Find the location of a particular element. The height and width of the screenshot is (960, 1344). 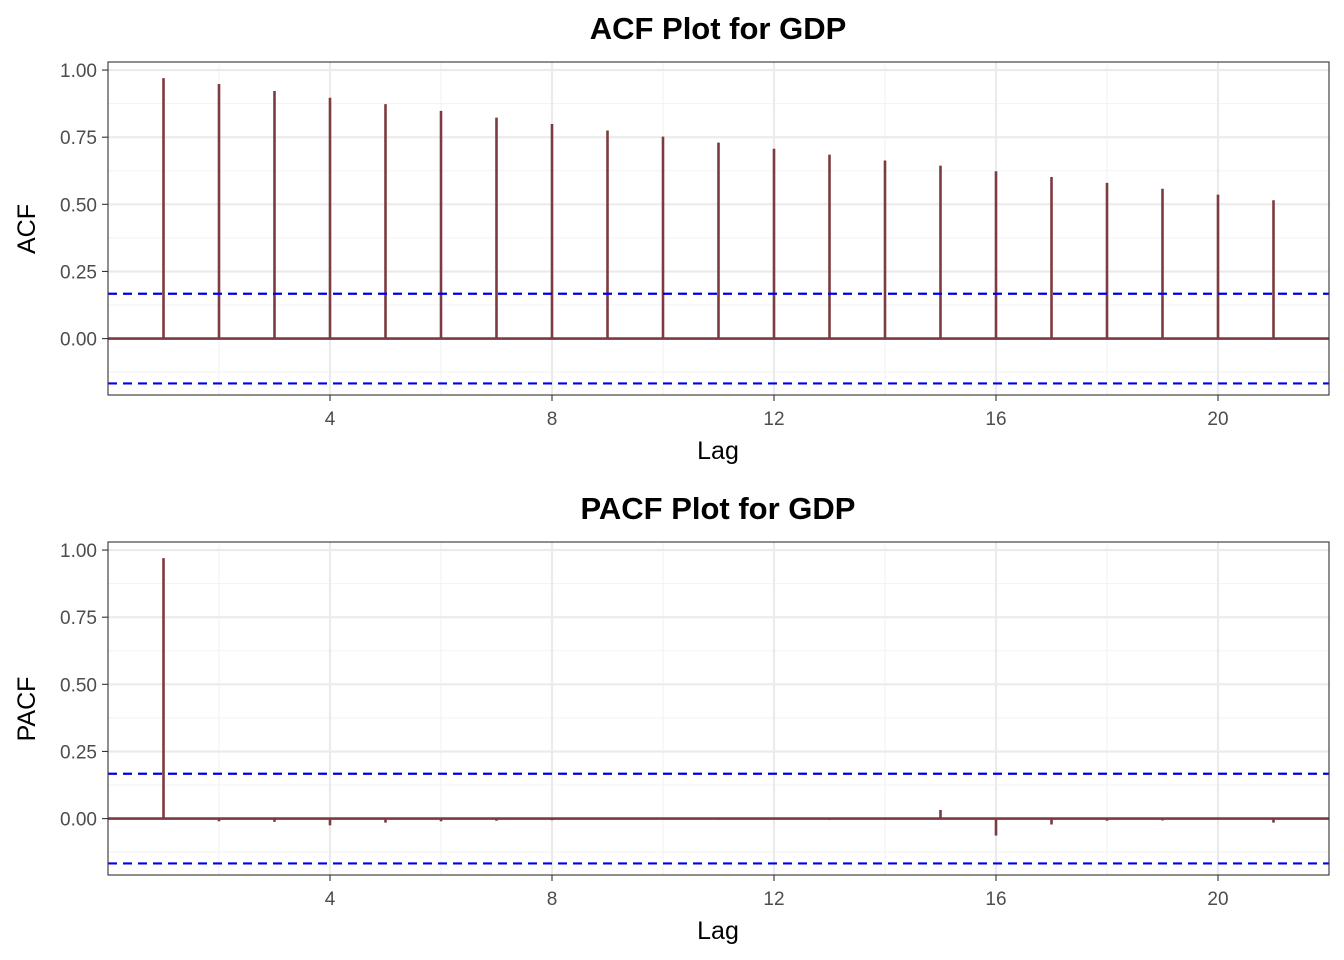

acf-x-tick-label: 16 is located at coordinates (995, 419).